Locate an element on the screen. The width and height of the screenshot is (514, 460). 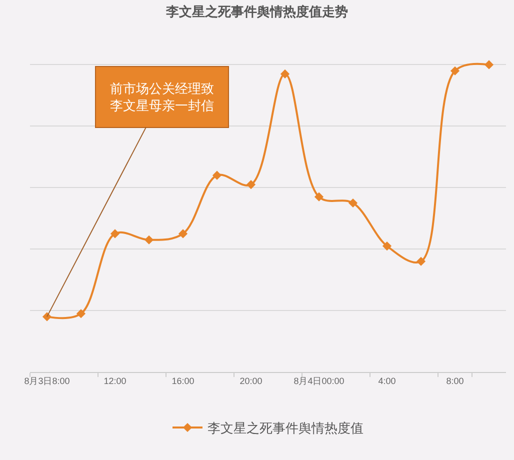
x-tick-label: 8月3日8:00 is located at coordinates (47, 381).